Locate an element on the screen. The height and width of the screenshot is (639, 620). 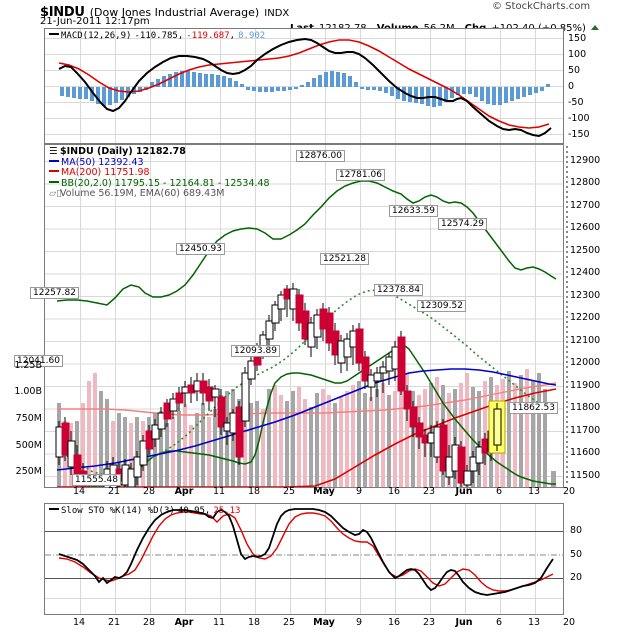
quote-timestamp: 21-Jun-2011 12:17pm is located at coordinates (95, 21).